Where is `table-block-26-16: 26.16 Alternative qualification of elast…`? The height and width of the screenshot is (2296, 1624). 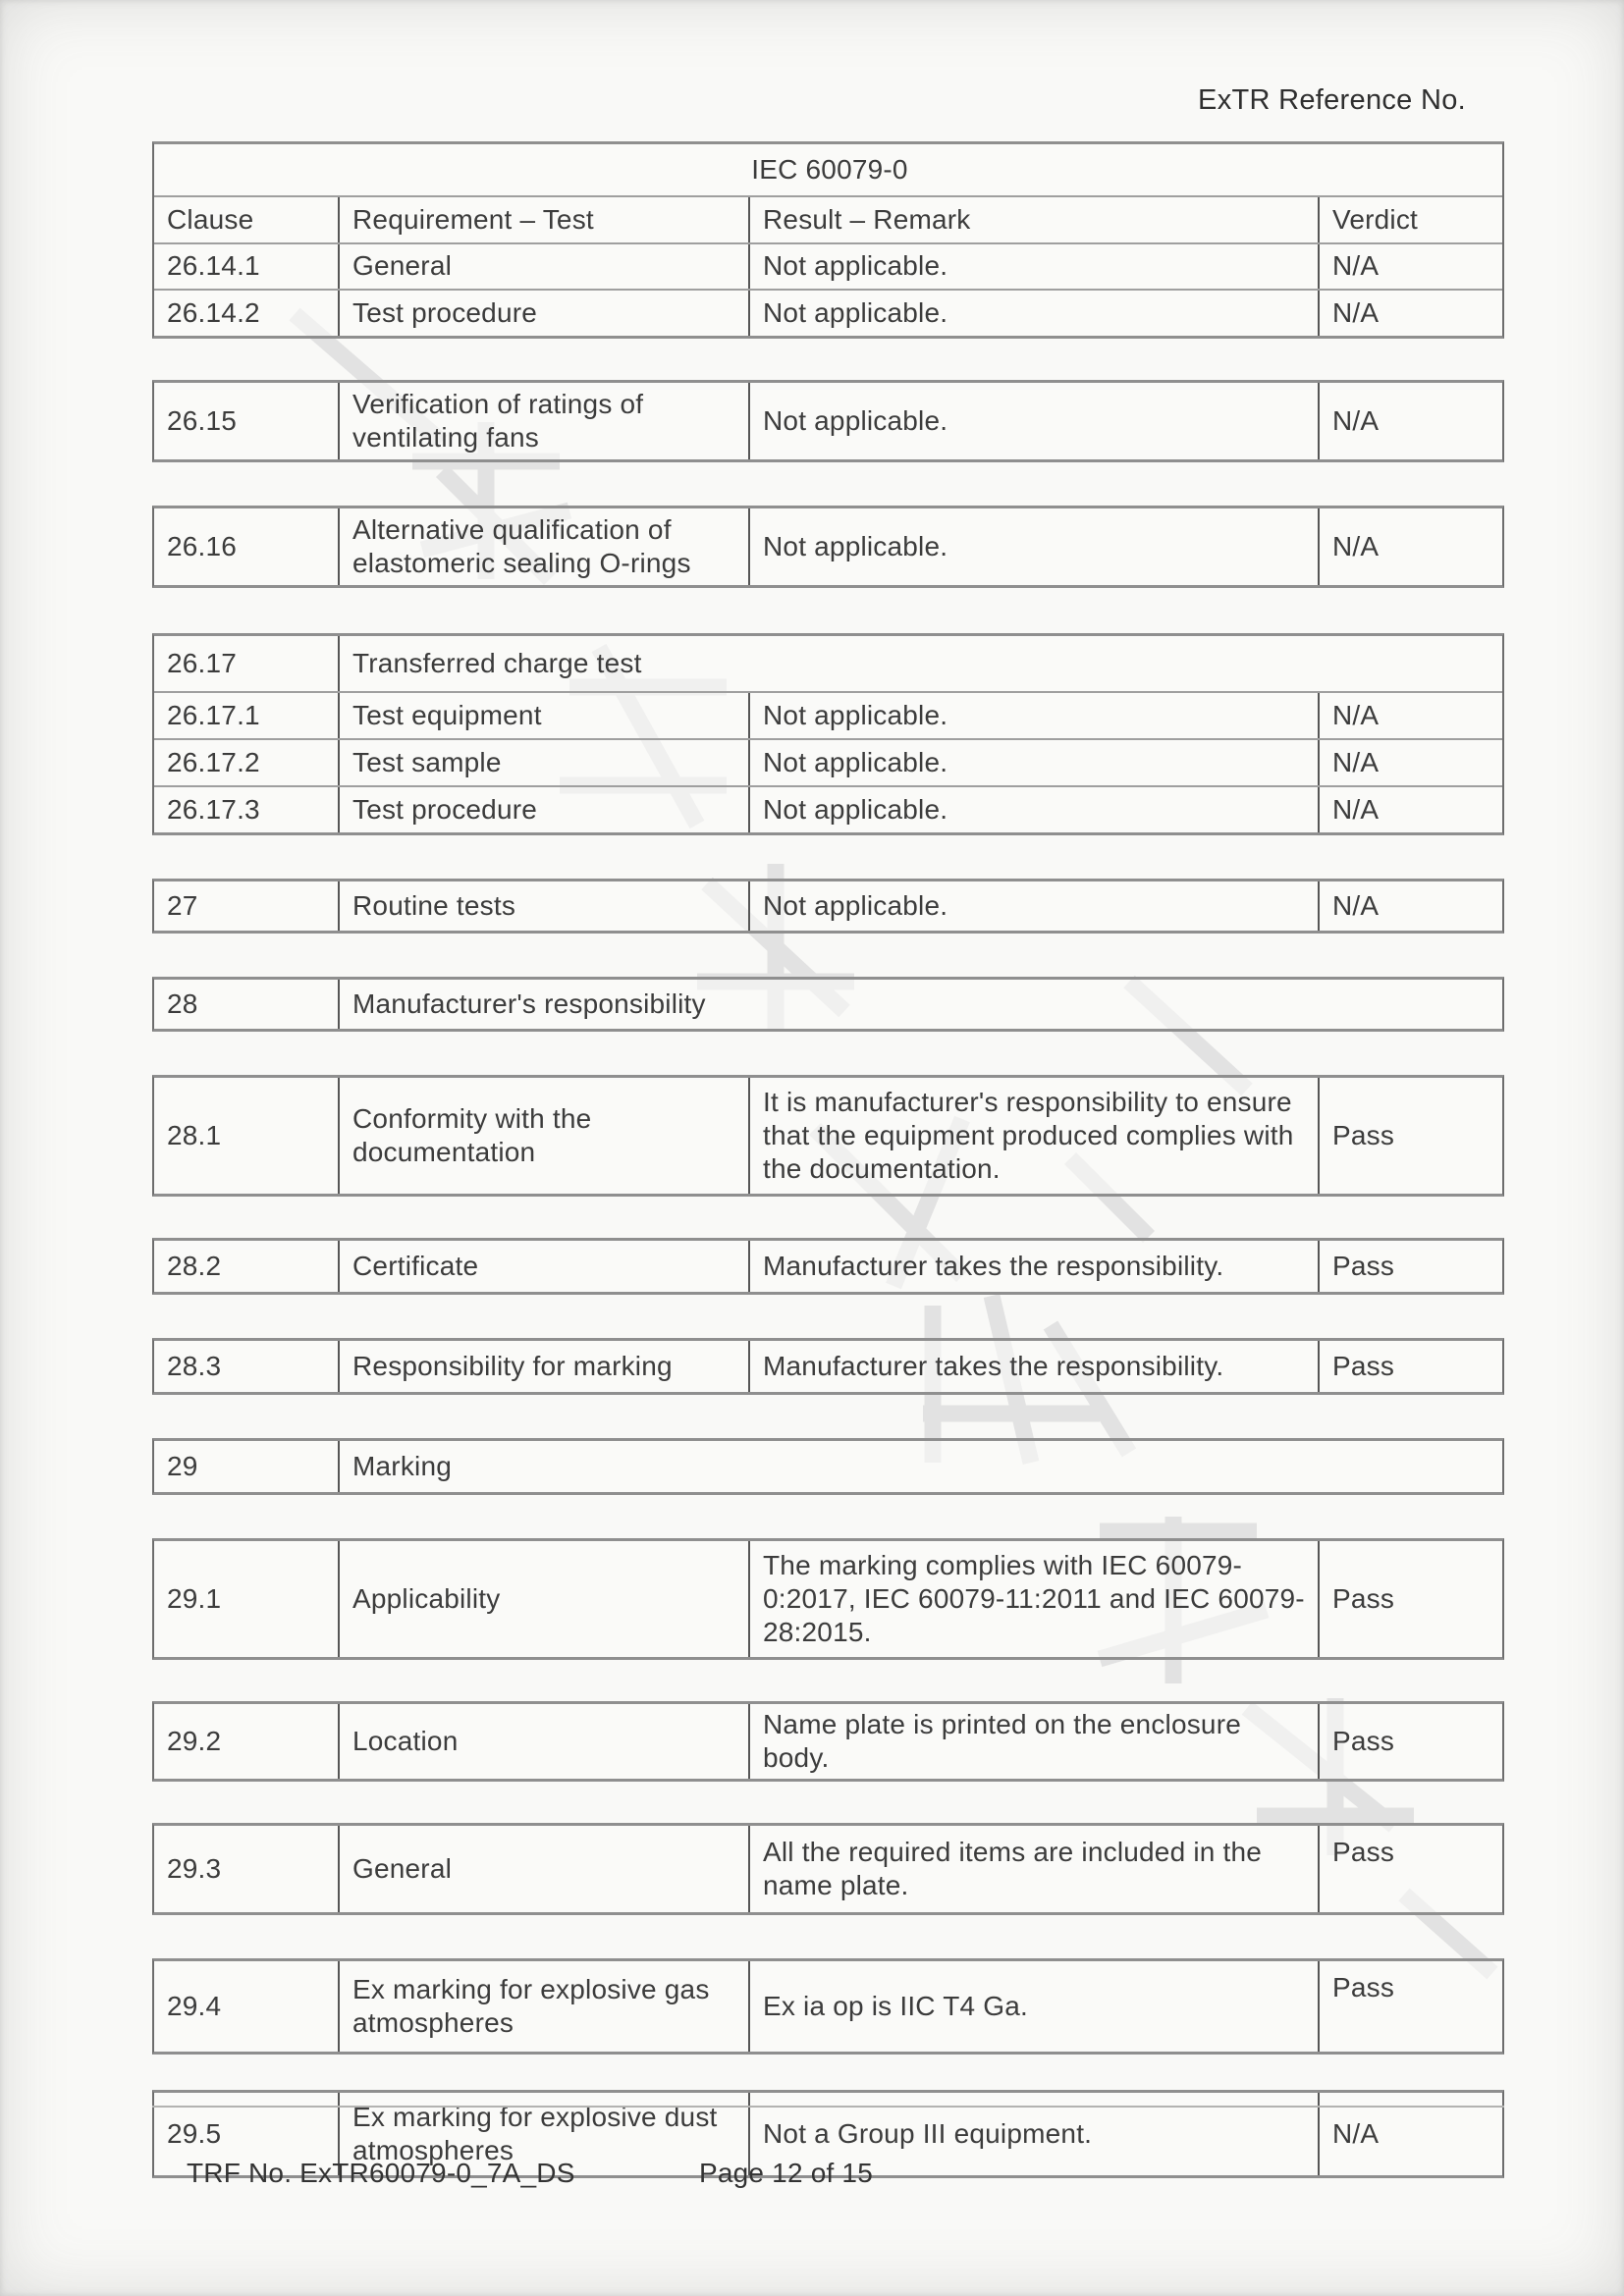
table-block-26-16: 26.16 Alternative qualification of elast… is located at coordinates (828, 547).